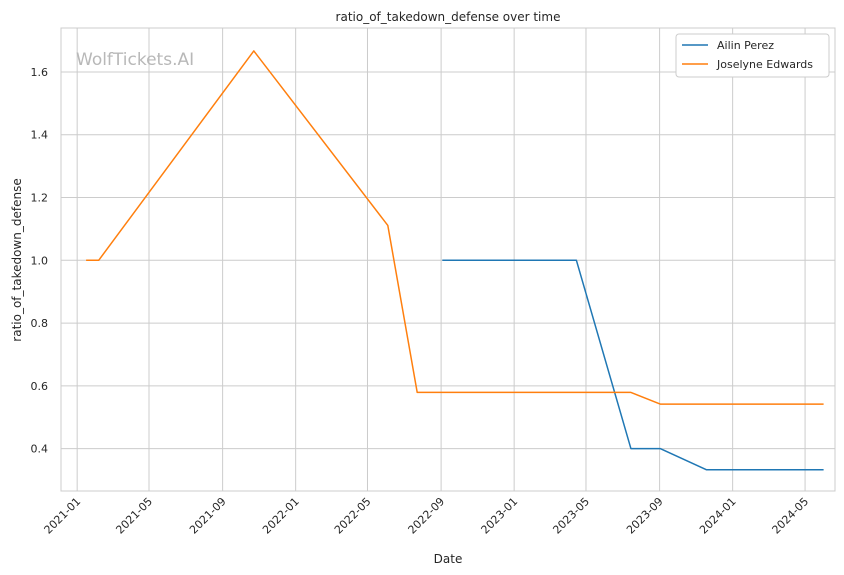  What do you see at coordinates (448, 17) in the screenshot?
I see `chart-title: ratio_of_takedown_defense over time` at bounding box center [448, 17].